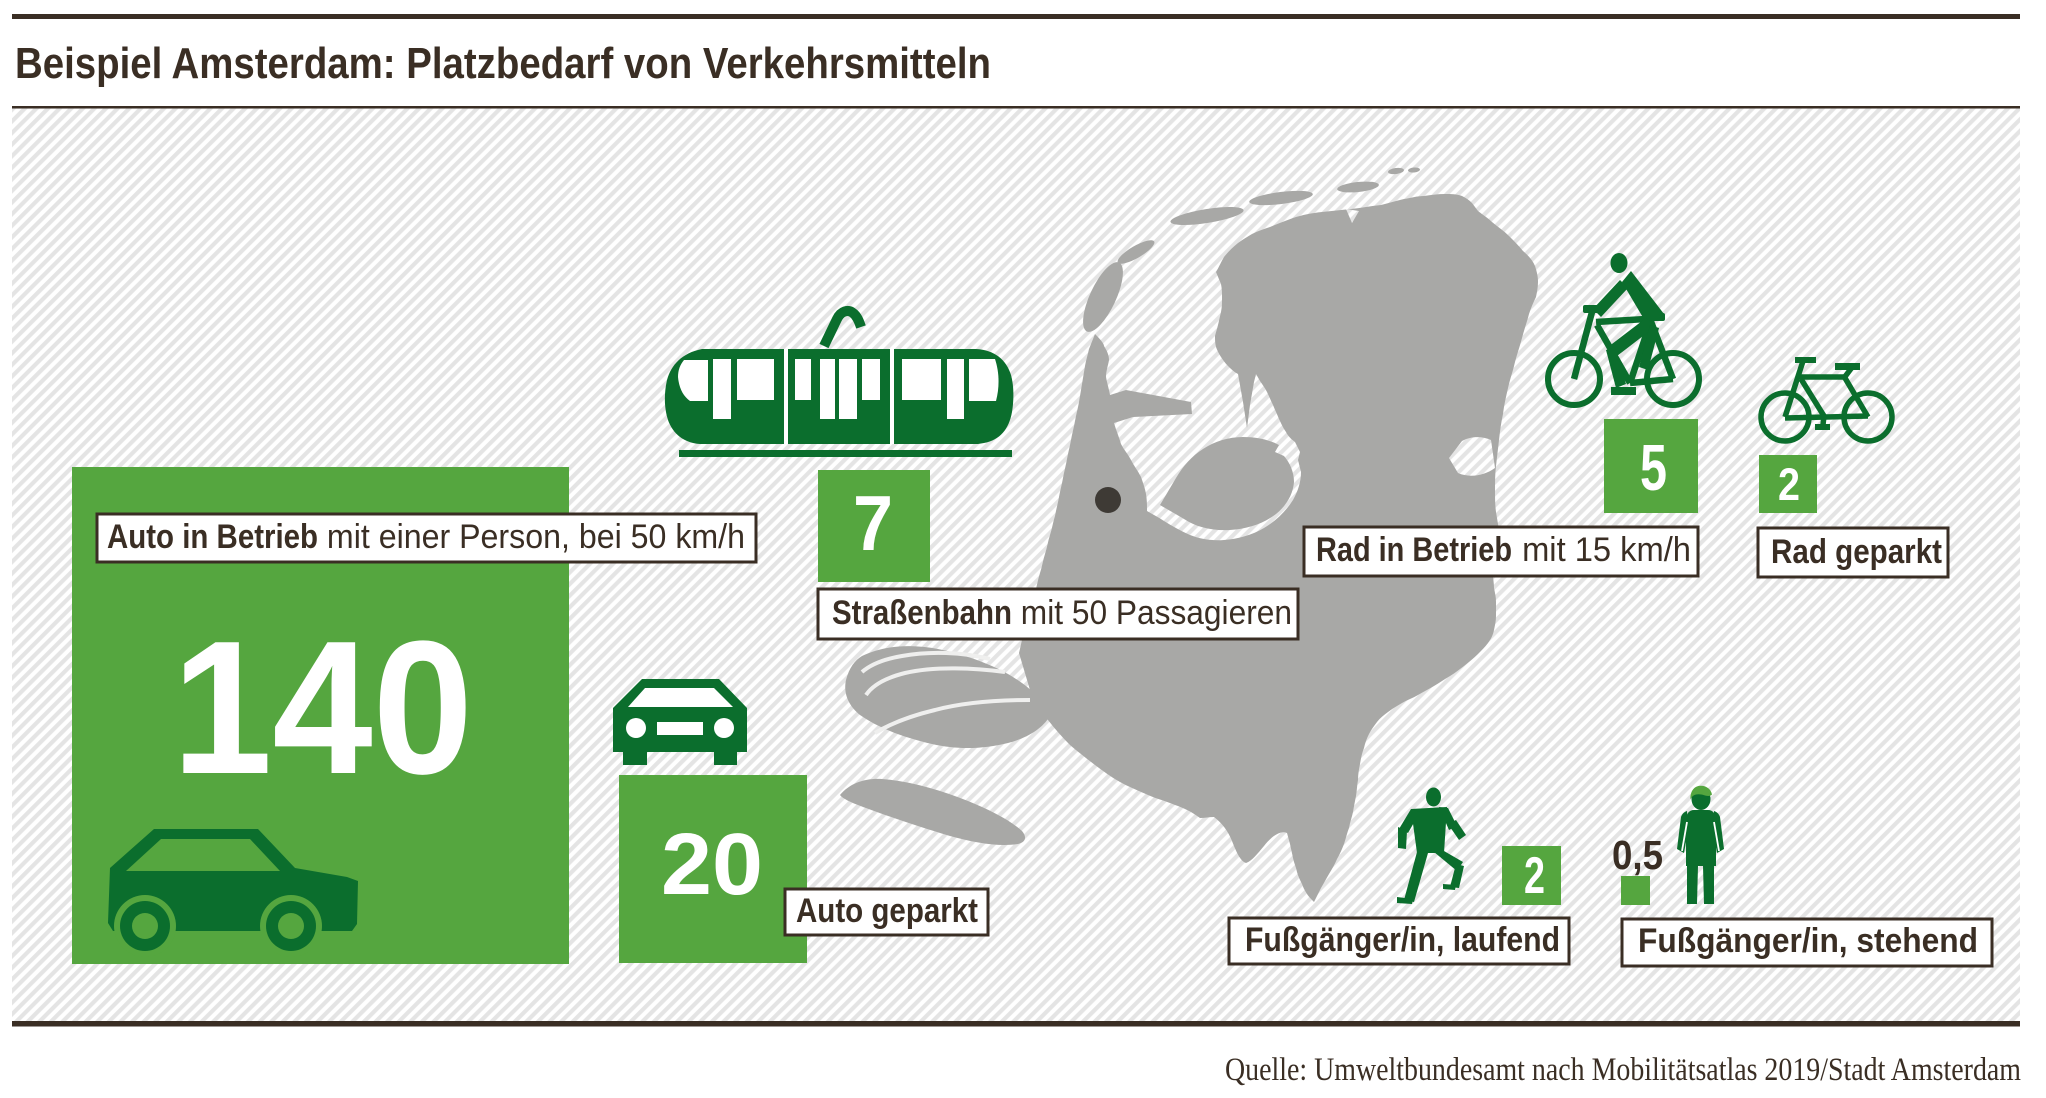 This screenshot has width=2046, height=1098. I want to click on svg-text: Auto geparkt, so click(887, 911).